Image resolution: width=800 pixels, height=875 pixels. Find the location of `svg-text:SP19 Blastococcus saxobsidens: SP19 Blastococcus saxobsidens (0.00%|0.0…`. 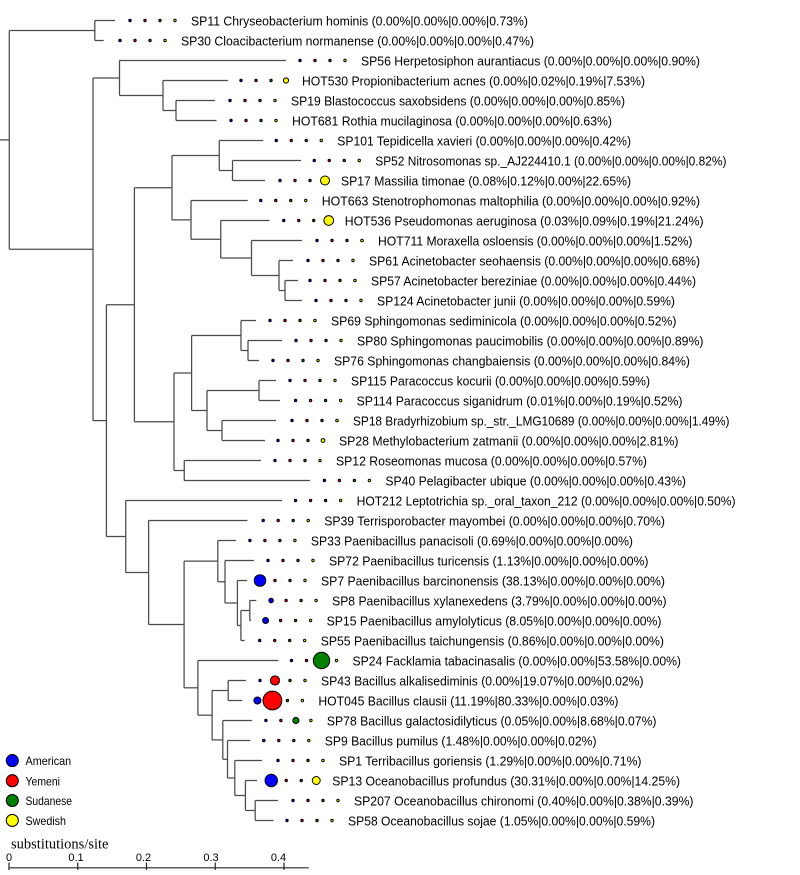

svg-text:SP19 Blastococcus saxobsidens: SP19 Blastococcus saxobsidens (0.00%|0.0… is located at coordinates (458, 100).